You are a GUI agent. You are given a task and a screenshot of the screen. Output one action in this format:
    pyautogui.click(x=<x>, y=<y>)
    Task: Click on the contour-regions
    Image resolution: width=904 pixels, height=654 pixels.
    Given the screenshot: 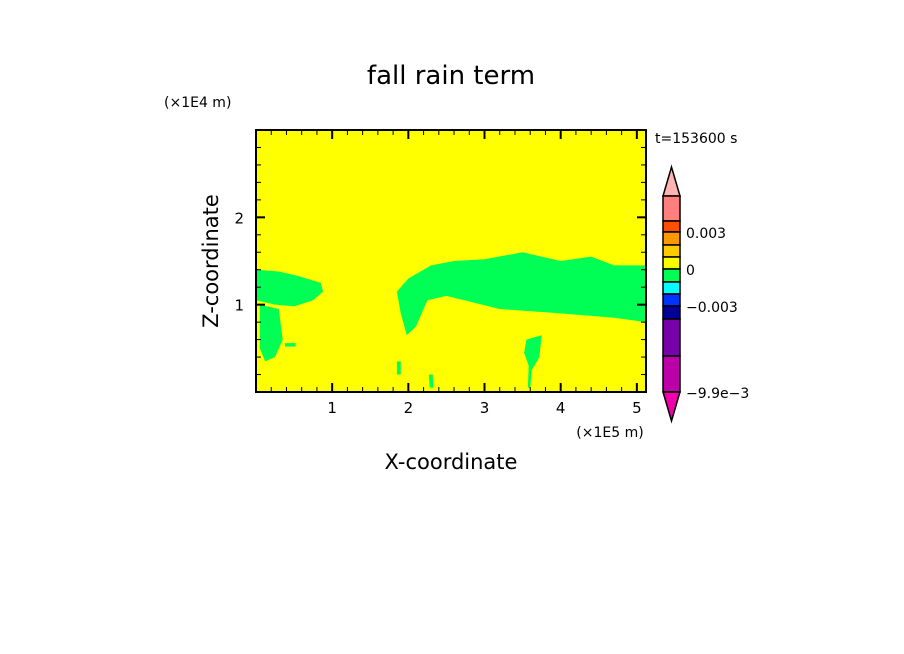 What is the action you would take?
    pyautogui.click(x=451, y=320)
    